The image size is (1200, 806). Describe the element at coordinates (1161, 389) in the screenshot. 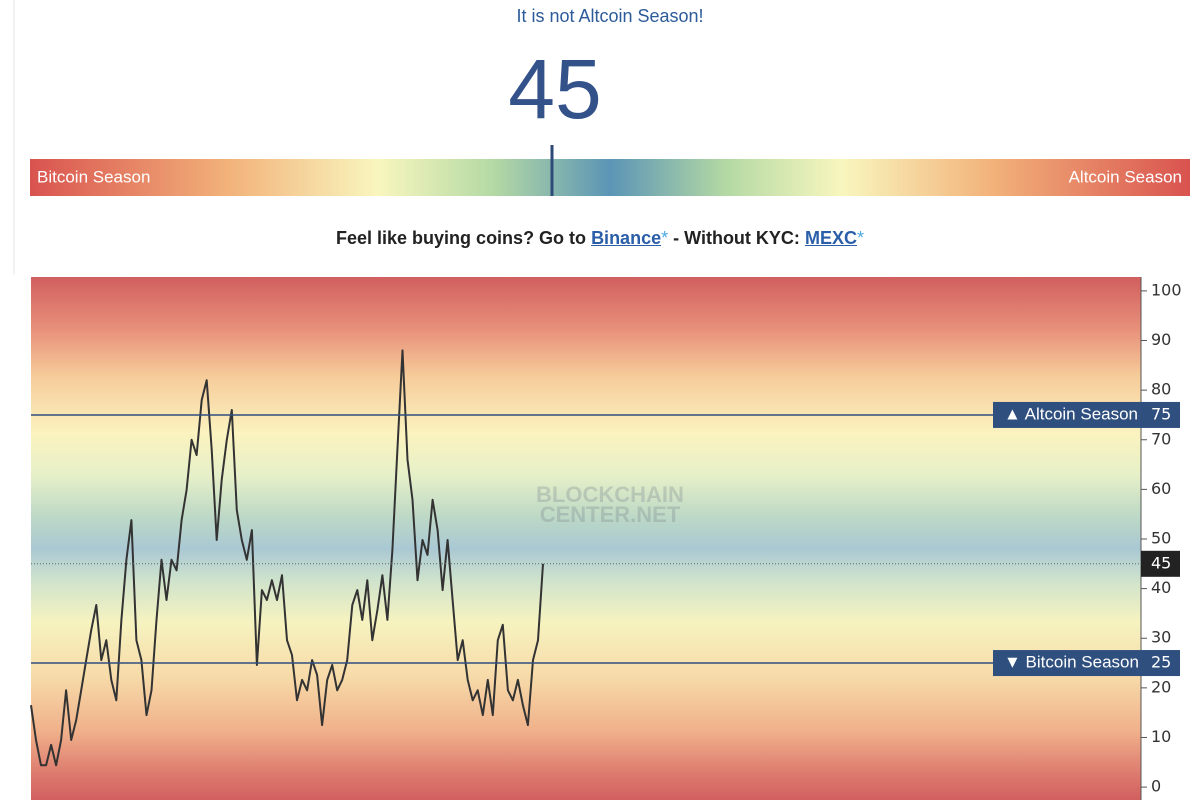

I see `y-tick-label: 80` at that location.